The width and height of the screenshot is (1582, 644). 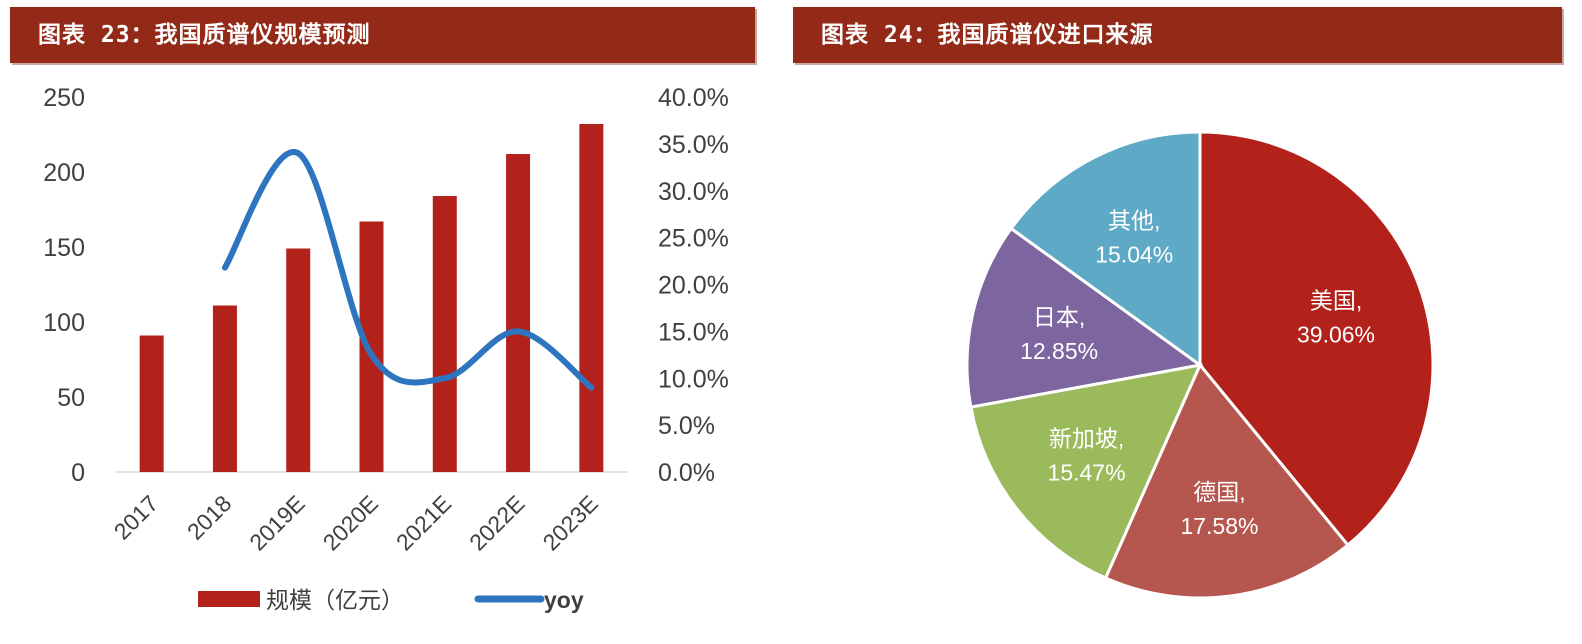 What do you see at coordinates (693, 192) in the screenshot?
I see `right-axis-tick-label: 30.0%` at bounding box center [693, 192].